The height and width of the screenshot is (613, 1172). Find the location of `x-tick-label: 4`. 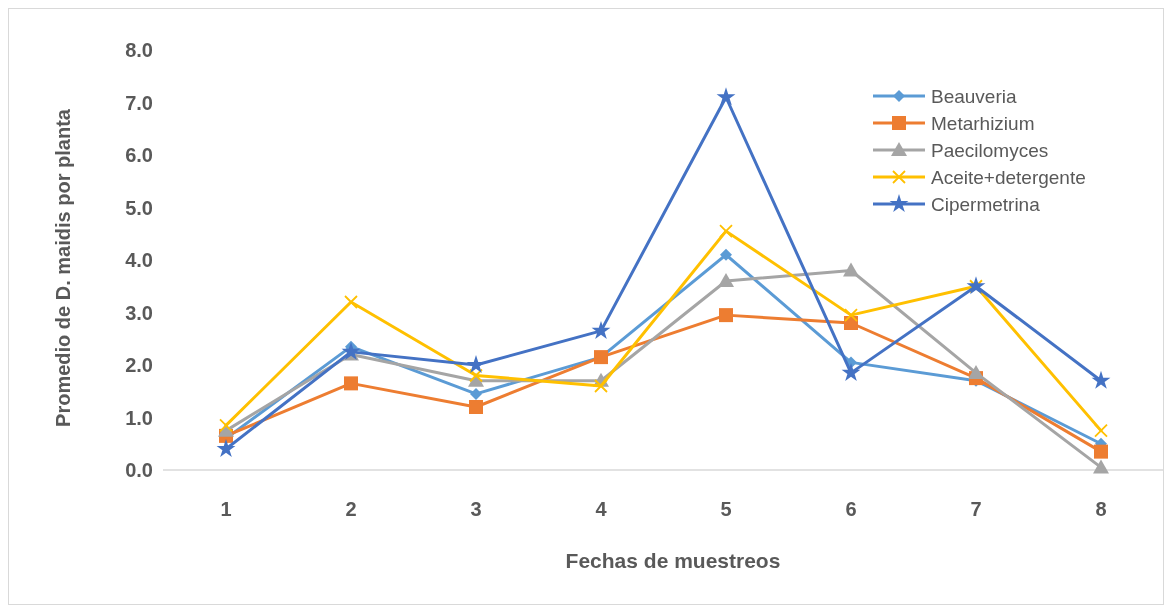

x-tick-label: 4 is located at coordinates (601, 509).